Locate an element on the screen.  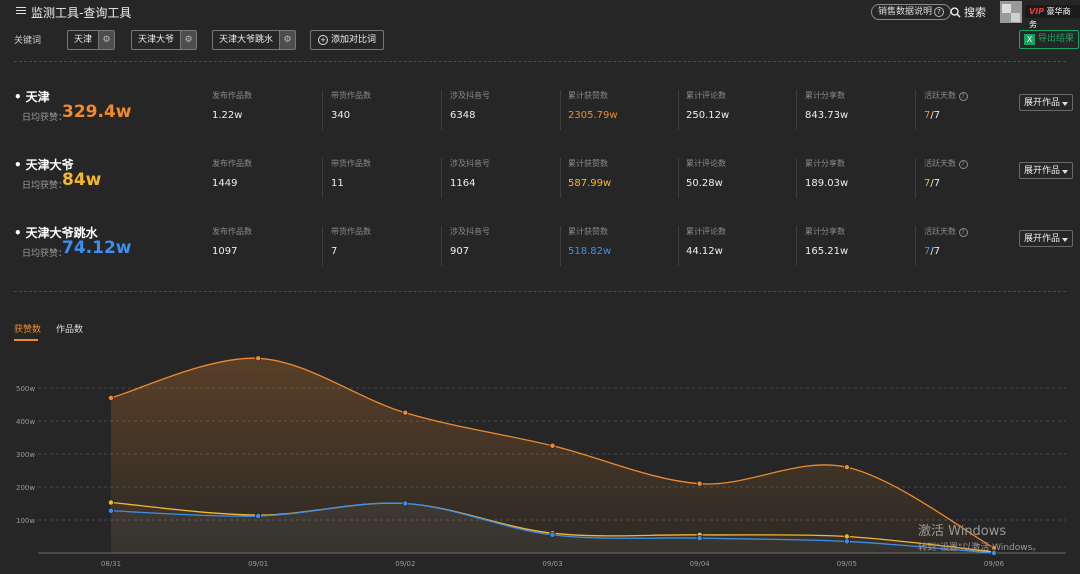
plus-icon: + is located at coordinates (323, 40).